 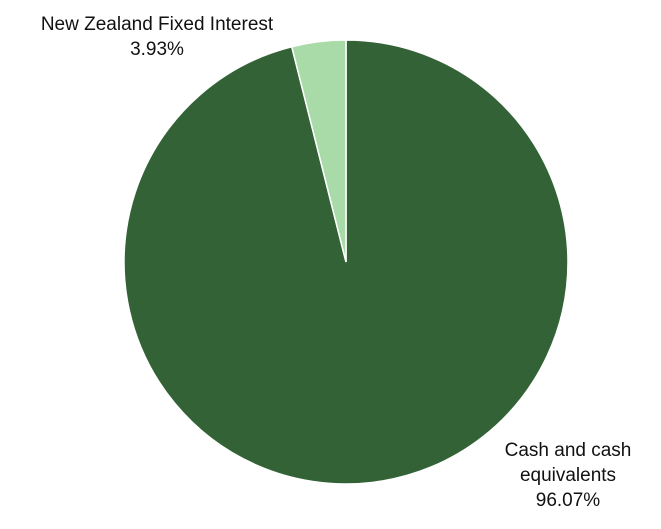 I want to click on pie-slice-new-zealand-fixed-interest, so click(x=318, y=151).